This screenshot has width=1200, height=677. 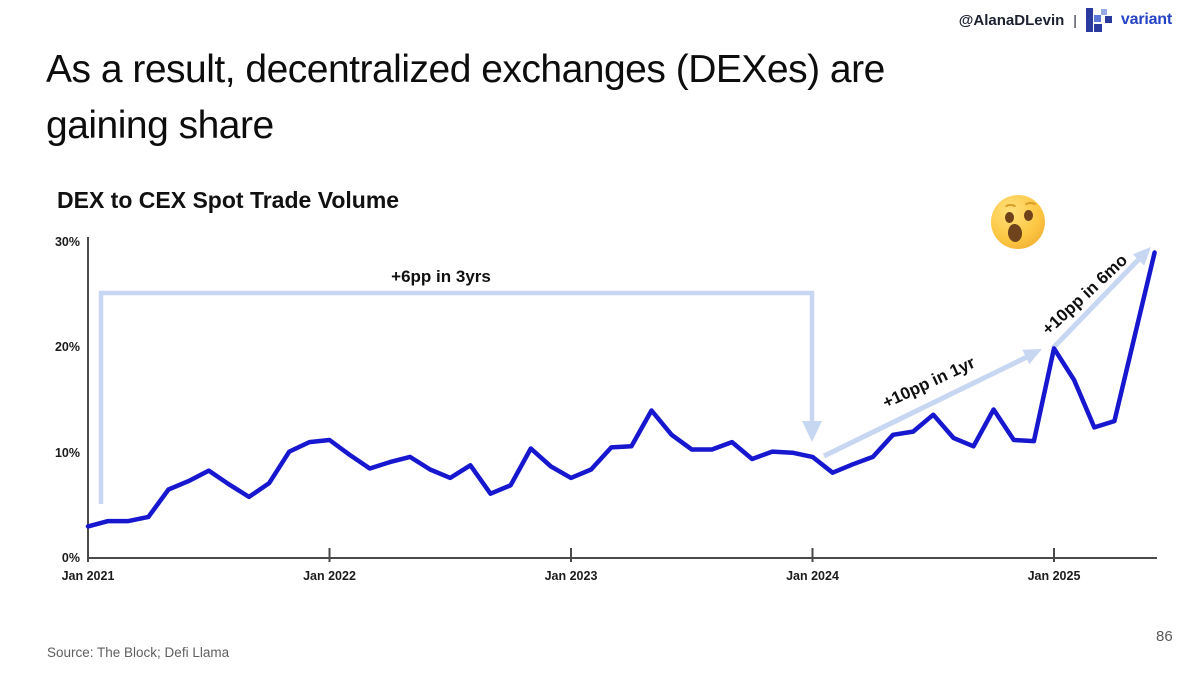 I want to click on y-tick-label: 10%, so click(x=67, y=452).